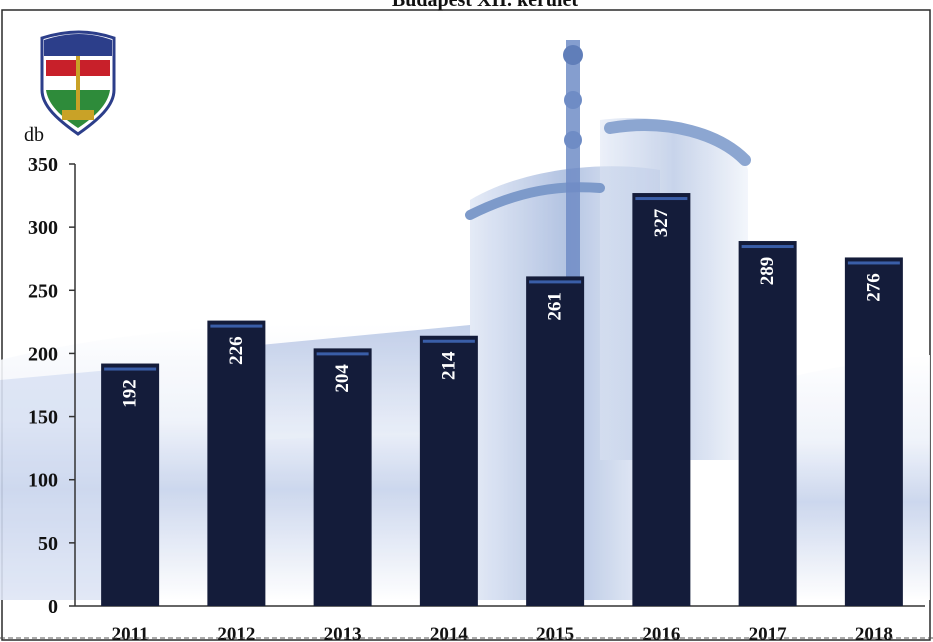  Describe the element at coordinates (48, 544) in the screenshot. I see `y-tick-label: 50` at that location.